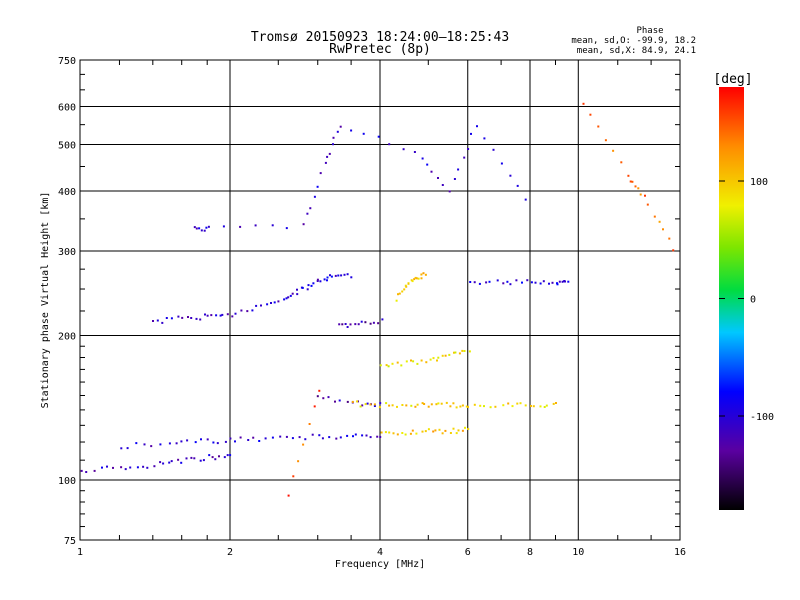  What do you see at coordinates (380, 49) in the screenshot?
I see `chart-subtitle: RwPretec (8p)` at bounding box center [380, 49].